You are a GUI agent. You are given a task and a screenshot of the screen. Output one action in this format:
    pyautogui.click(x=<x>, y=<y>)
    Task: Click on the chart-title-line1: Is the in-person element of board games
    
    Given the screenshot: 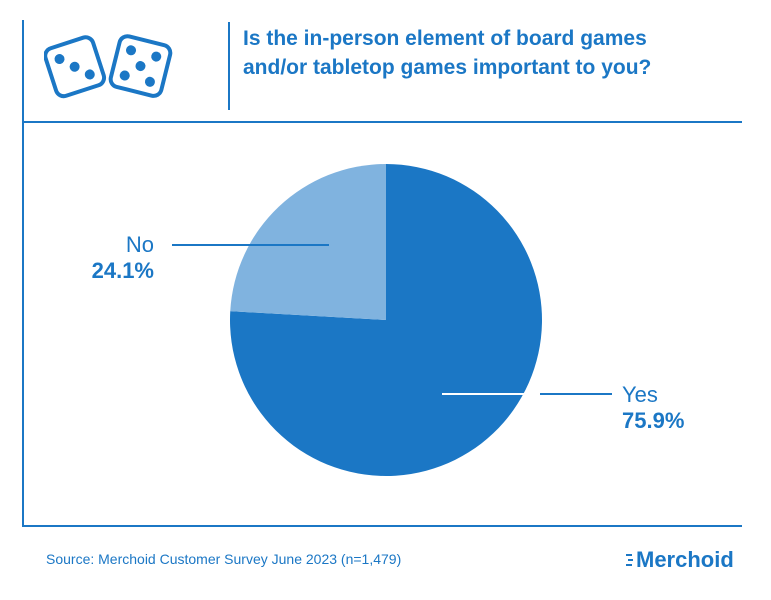 What is the action you would take?
    pyautogui.click(x=445, y=38)
    